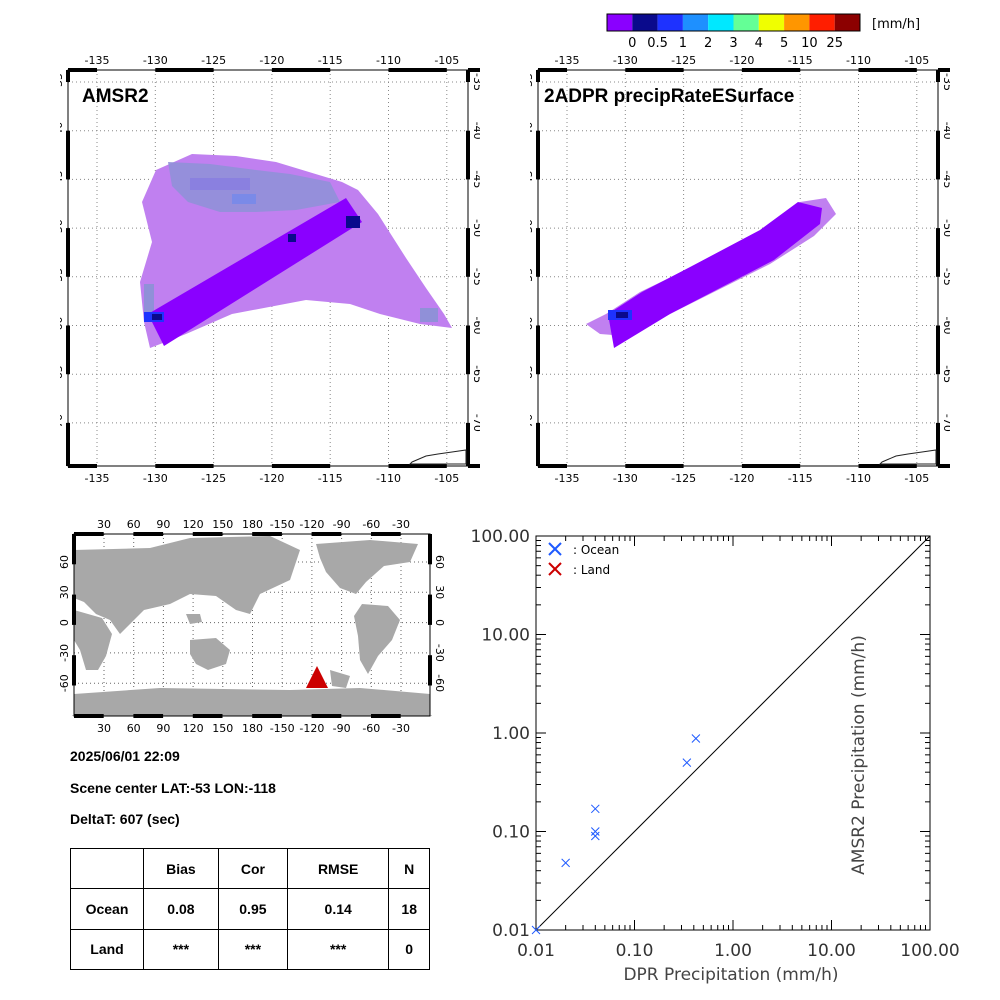 The height and width of the screenshot is (1000, 1000). Describe the element at coordinates (596, 550) in the screenshot. I see `legend-label: : Ocean` at that location.